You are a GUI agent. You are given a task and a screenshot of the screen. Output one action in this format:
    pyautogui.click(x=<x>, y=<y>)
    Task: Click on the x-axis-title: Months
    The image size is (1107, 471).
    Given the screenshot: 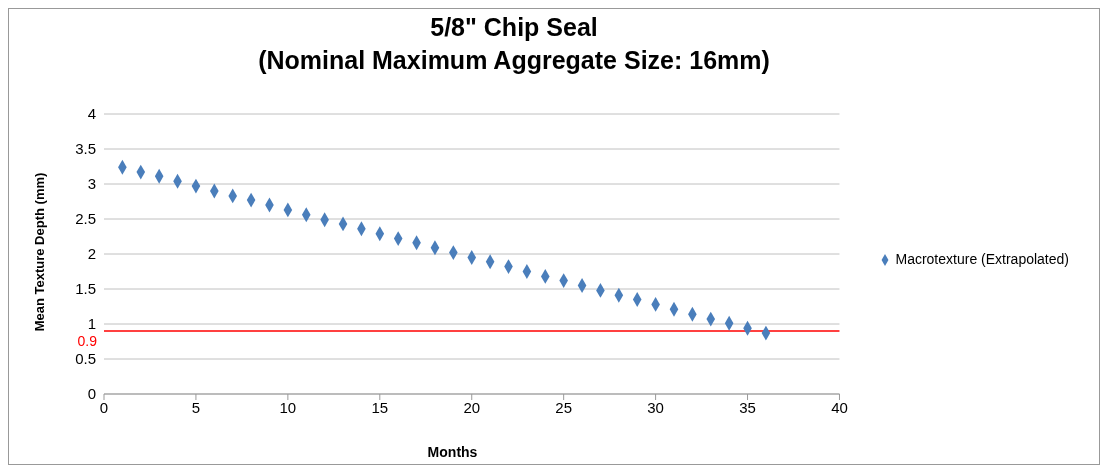 What is the action you would take?
    pyautogui.click(x=452, y=452)
    